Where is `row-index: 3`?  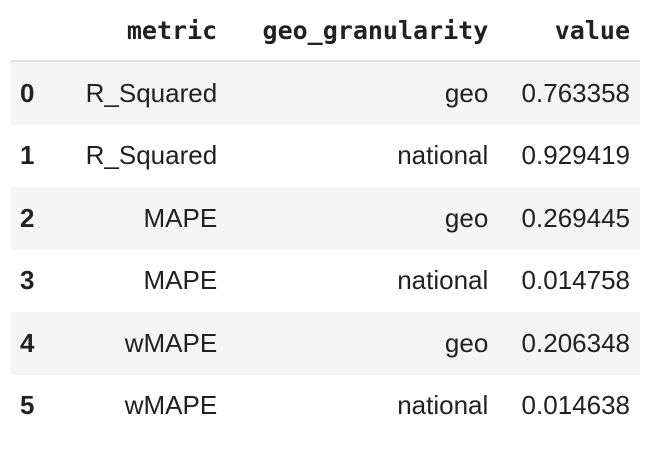 row-index: 3 is located at coordinates (27, 280).